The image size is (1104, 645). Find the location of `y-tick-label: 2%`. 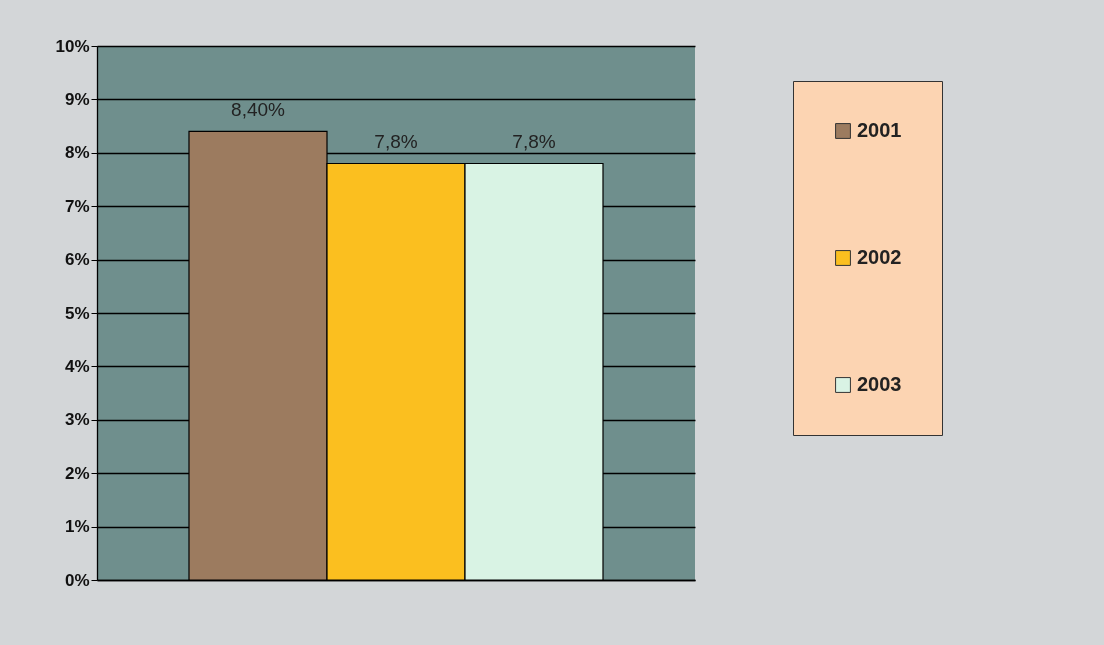

y-tick-label: 2% is located at coordinates (77, 473).